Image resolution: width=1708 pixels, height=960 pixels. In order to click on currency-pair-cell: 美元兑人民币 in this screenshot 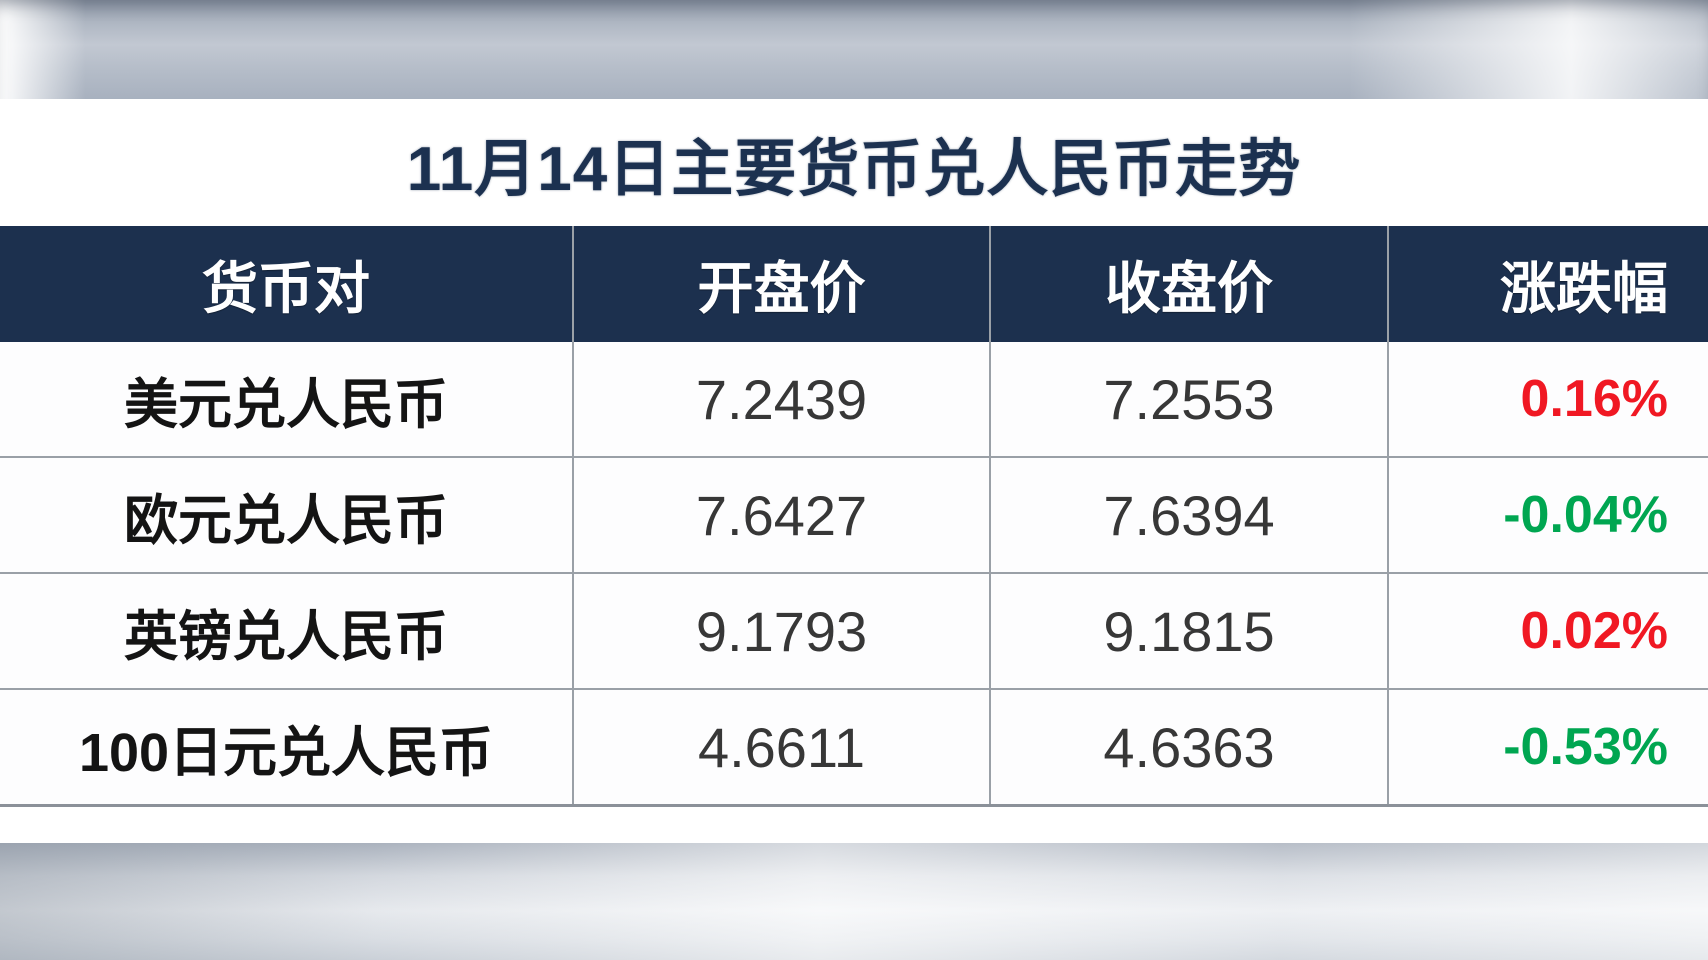, I will do `click(286, 404)`.